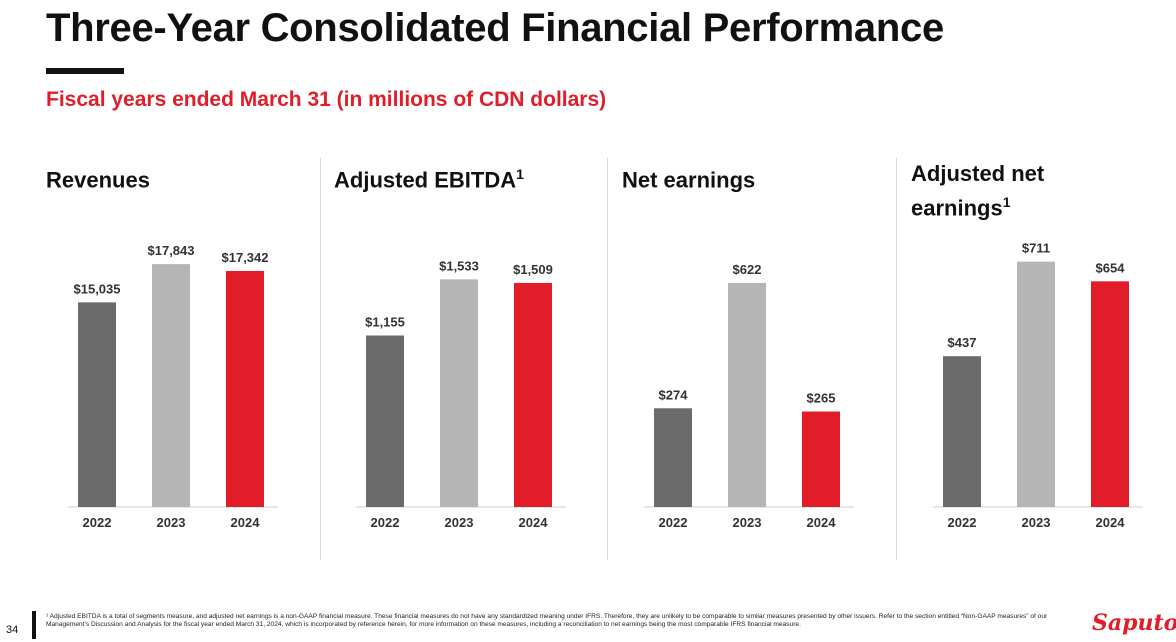 Image resolution: width=1176 pixels, height=642 pixels. I want to click on revenues-title-text: Revenues, so click(98, 180).